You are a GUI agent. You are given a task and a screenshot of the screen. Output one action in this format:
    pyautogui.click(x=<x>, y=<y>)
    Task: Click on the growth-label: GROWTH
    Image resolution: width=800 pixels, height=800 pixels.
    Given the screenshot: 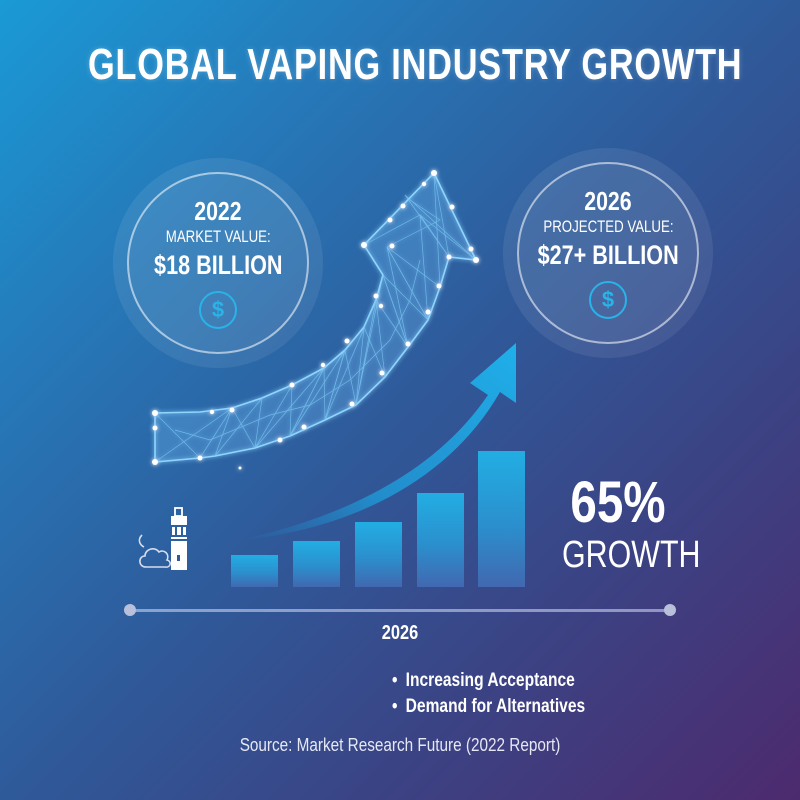 What is the action you would take?
    pyautogui.click(x=631, y=555)
    